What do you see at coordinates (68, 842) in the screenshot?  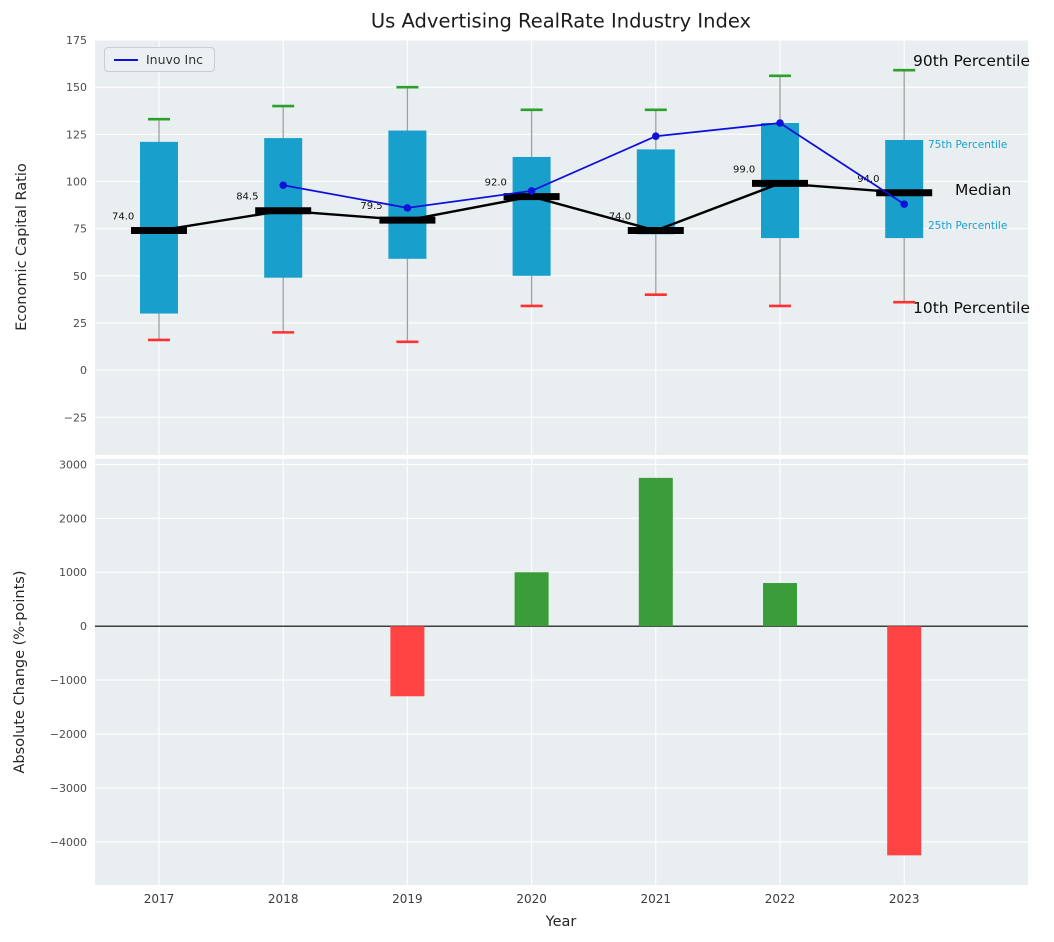 I see `svg-text: −4000` at bounding box center [68, 842].